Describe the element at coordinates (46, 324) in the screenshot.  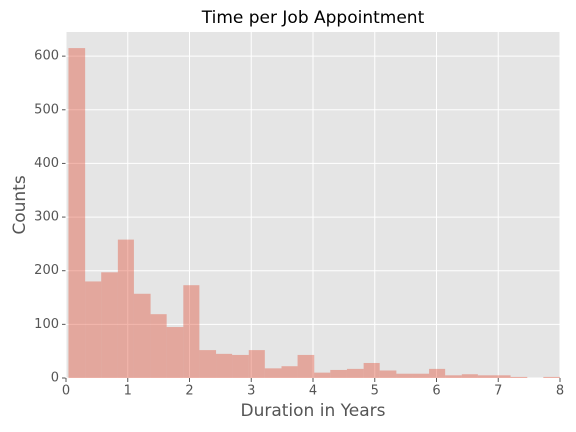
I see `y-tick-label: 100` at that location.